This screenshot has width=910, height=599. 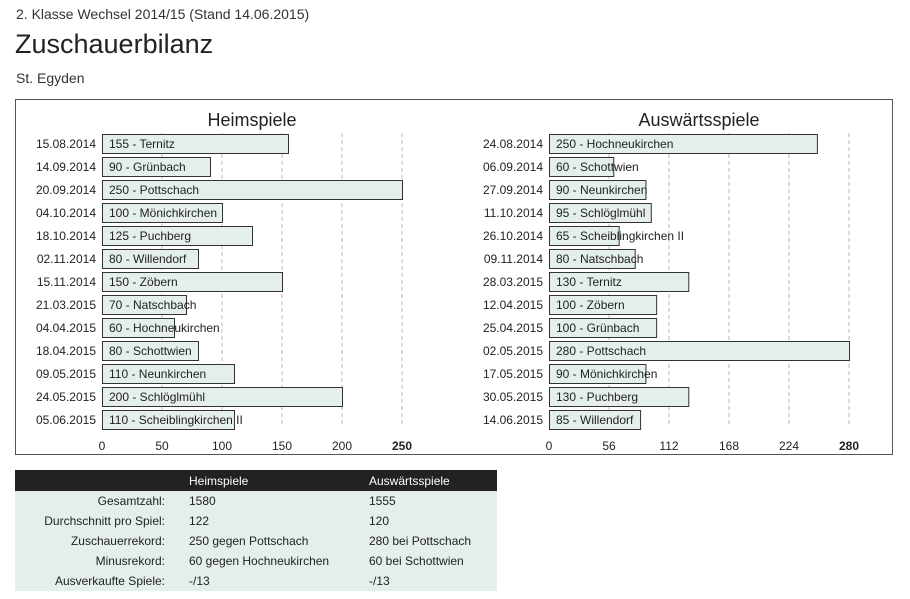 I want to click on away-tick-label: 168, so click(x=729, y=446).